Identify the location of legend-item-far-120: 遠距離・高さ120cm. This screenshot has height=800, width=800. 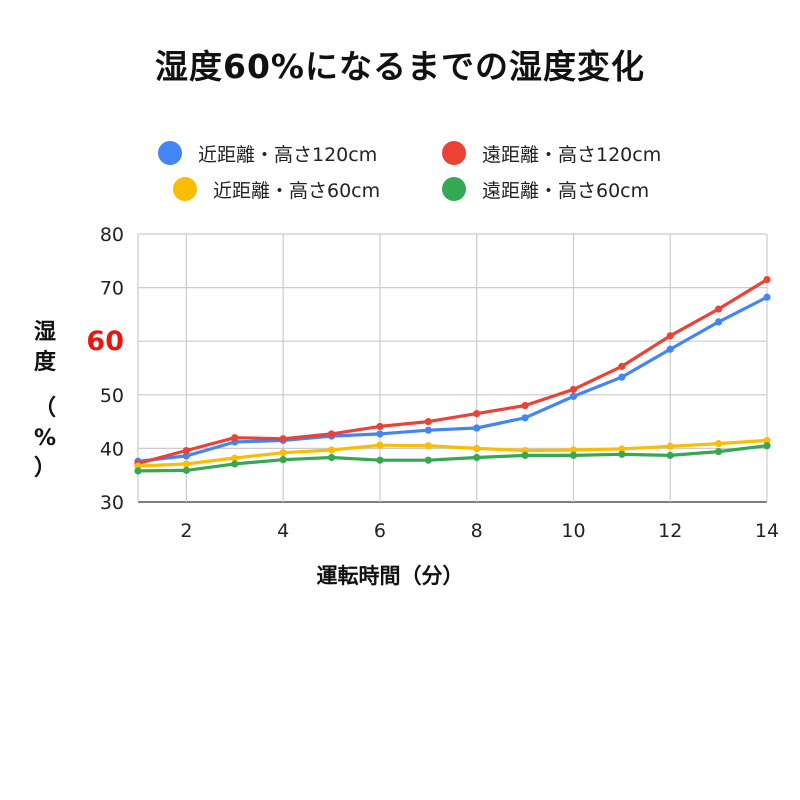
(551, 153).